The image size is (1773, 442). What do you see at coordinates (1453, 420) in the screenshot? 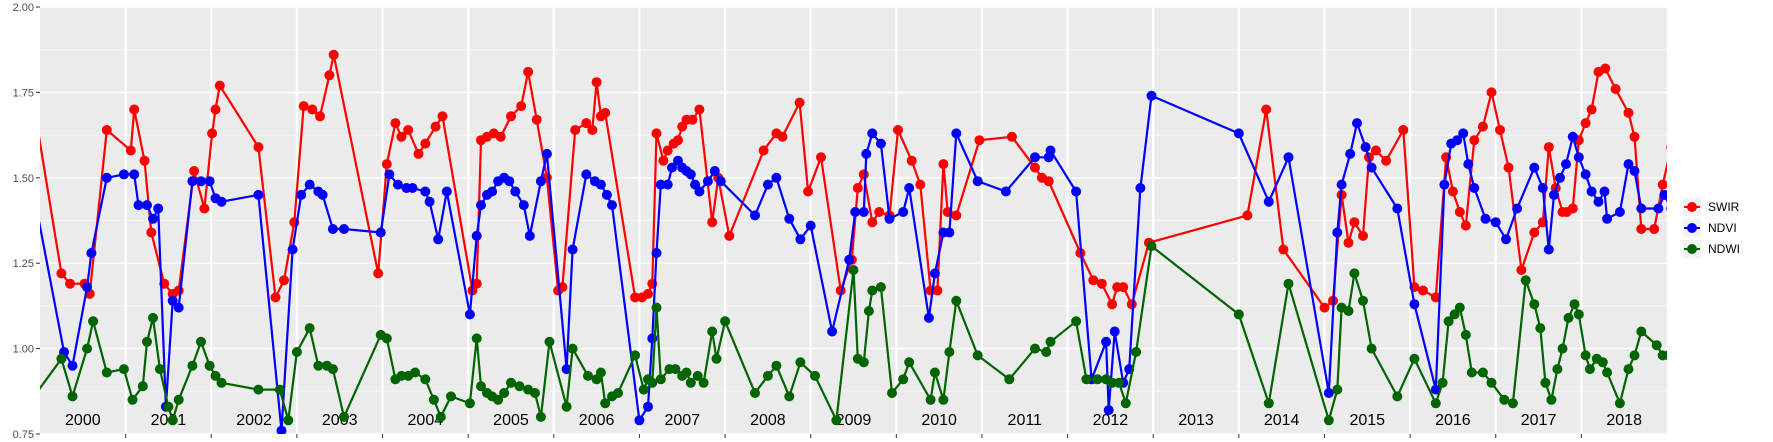
I see `year-label: 2016` at bounding box center [1453, 420].